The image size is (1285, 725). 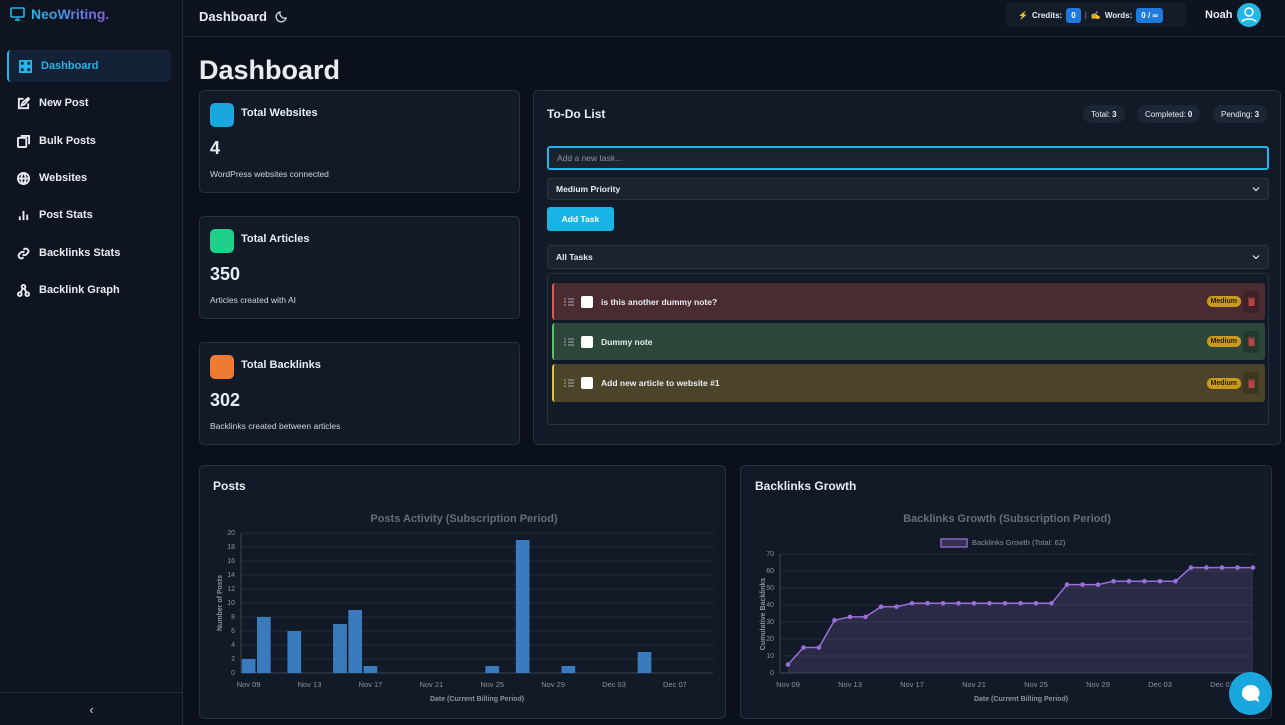 What do you see at coordinates (66, 215) in the screenshot?
I see `nav-label: Post Stats` at bounding box center [66, 215].